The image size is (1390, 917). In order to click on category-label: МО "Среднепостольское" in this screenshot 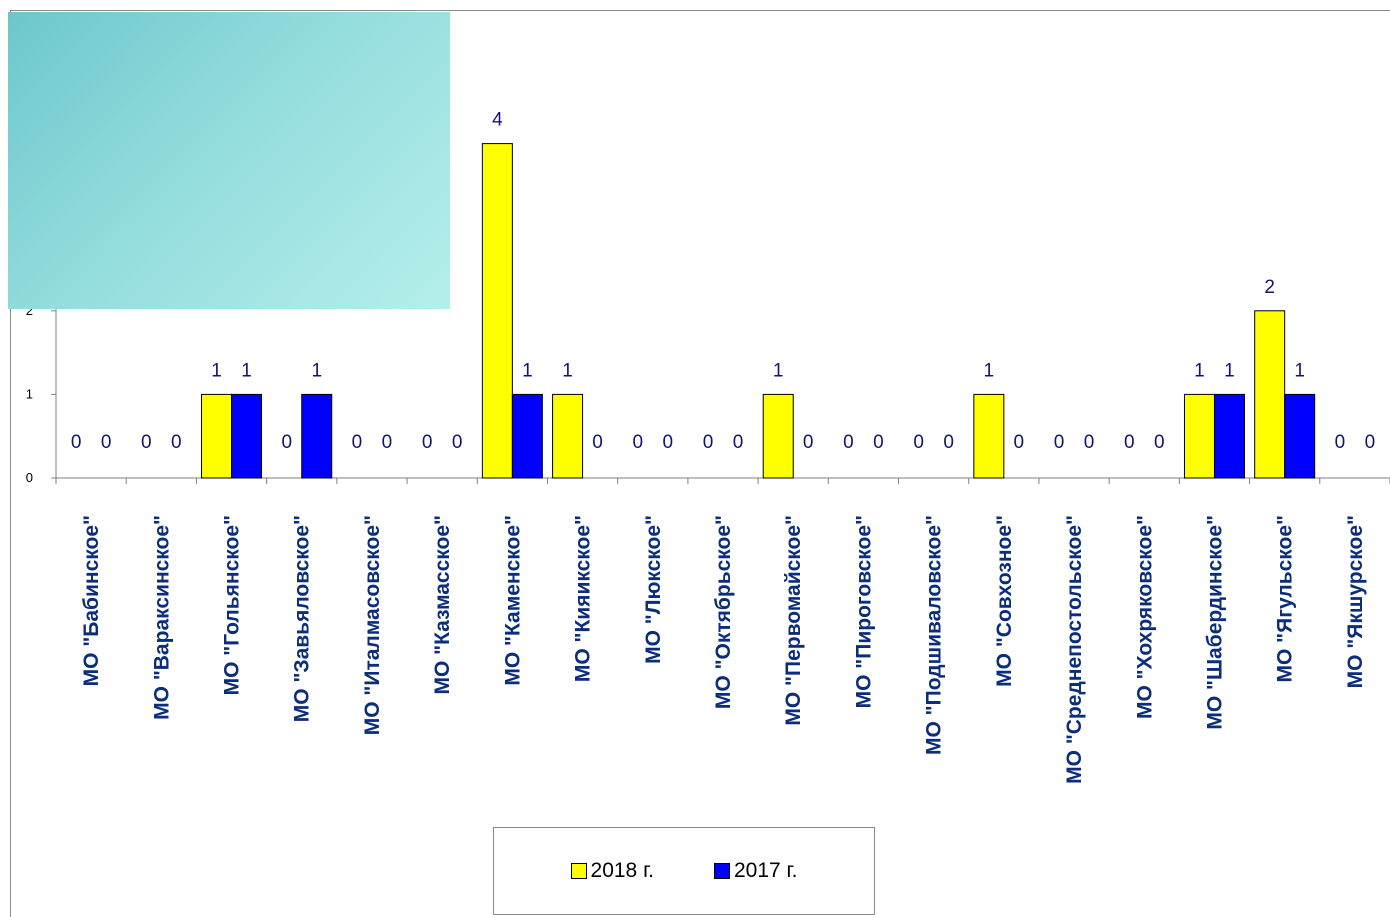, I will do `click(1074, 649)`.